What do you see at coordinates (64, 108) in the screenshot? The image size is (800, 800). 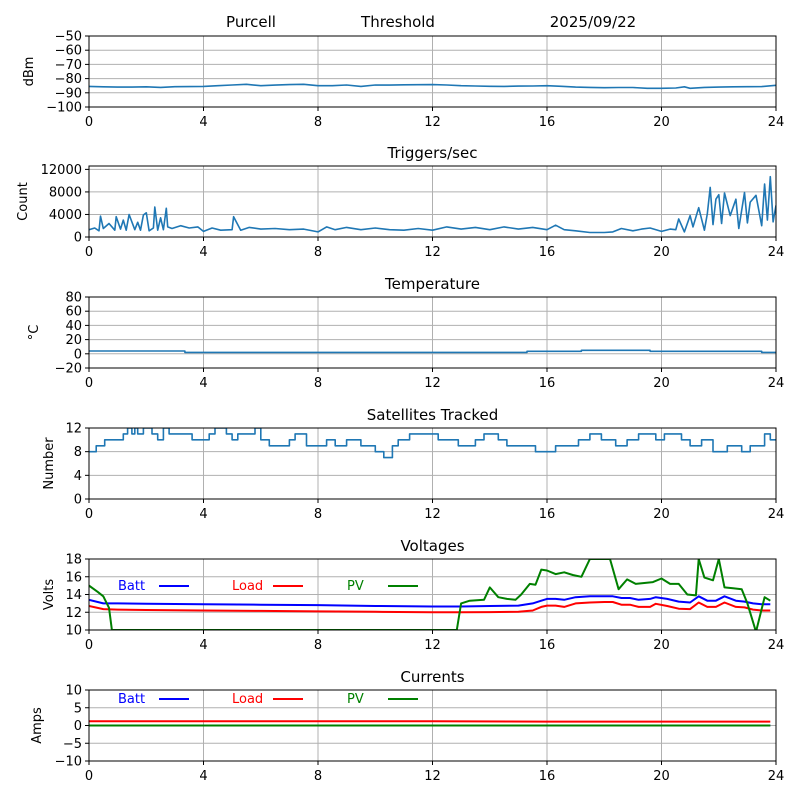 I see `y-tick-label: −100` at bounding box center [64, 108].